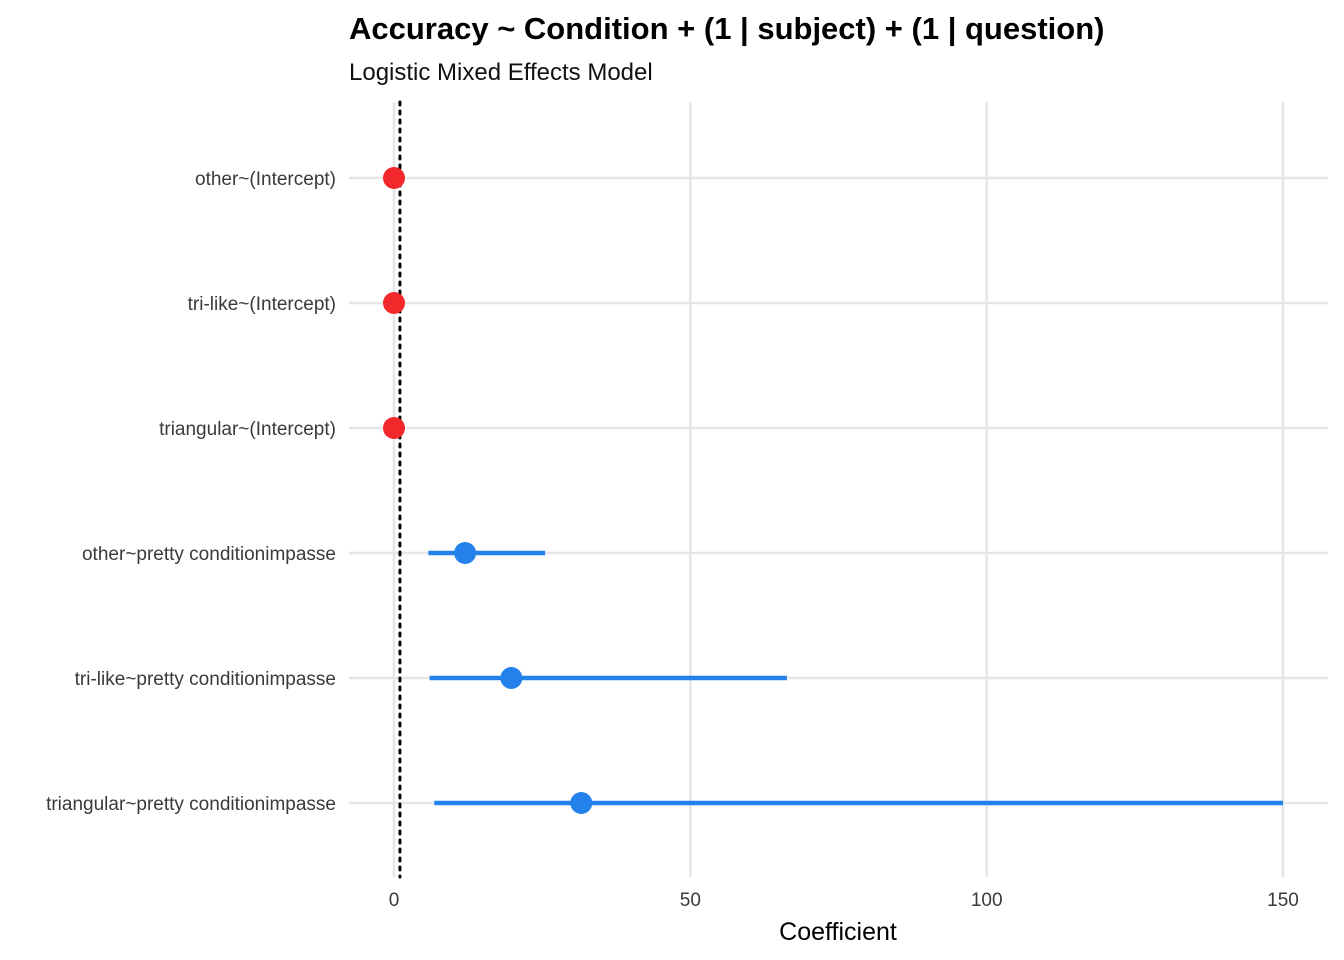 The image size is (1344, 960). I want to click on x-tick-label: 0, so click(394, 900).